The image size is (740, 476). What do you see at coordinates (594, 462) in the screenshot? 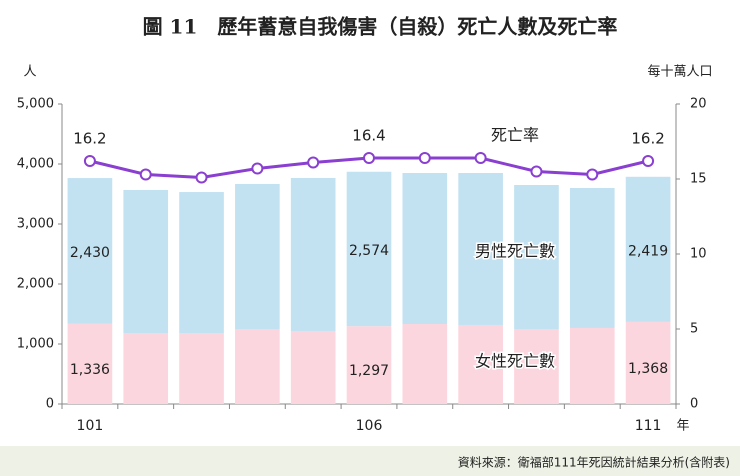
I see `source-note: 資料來源：衛福部111年死因統計結果分析(含附表)` at bounding box center [594, 462].